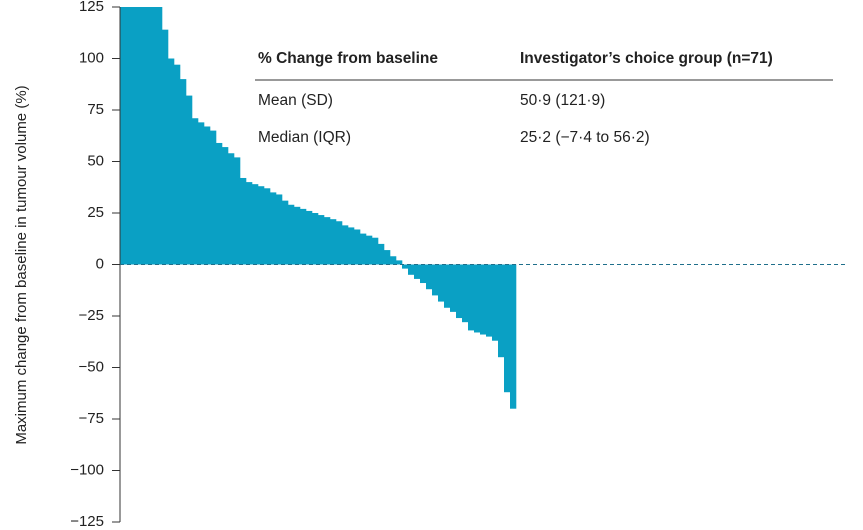 The width and height of the screenshot is (863, 530). What do you see at coordinates (646, 58) in the screenshot?
I see `table-header: Investigator’s choice group (n=71)` at bounding box center [646, 58].